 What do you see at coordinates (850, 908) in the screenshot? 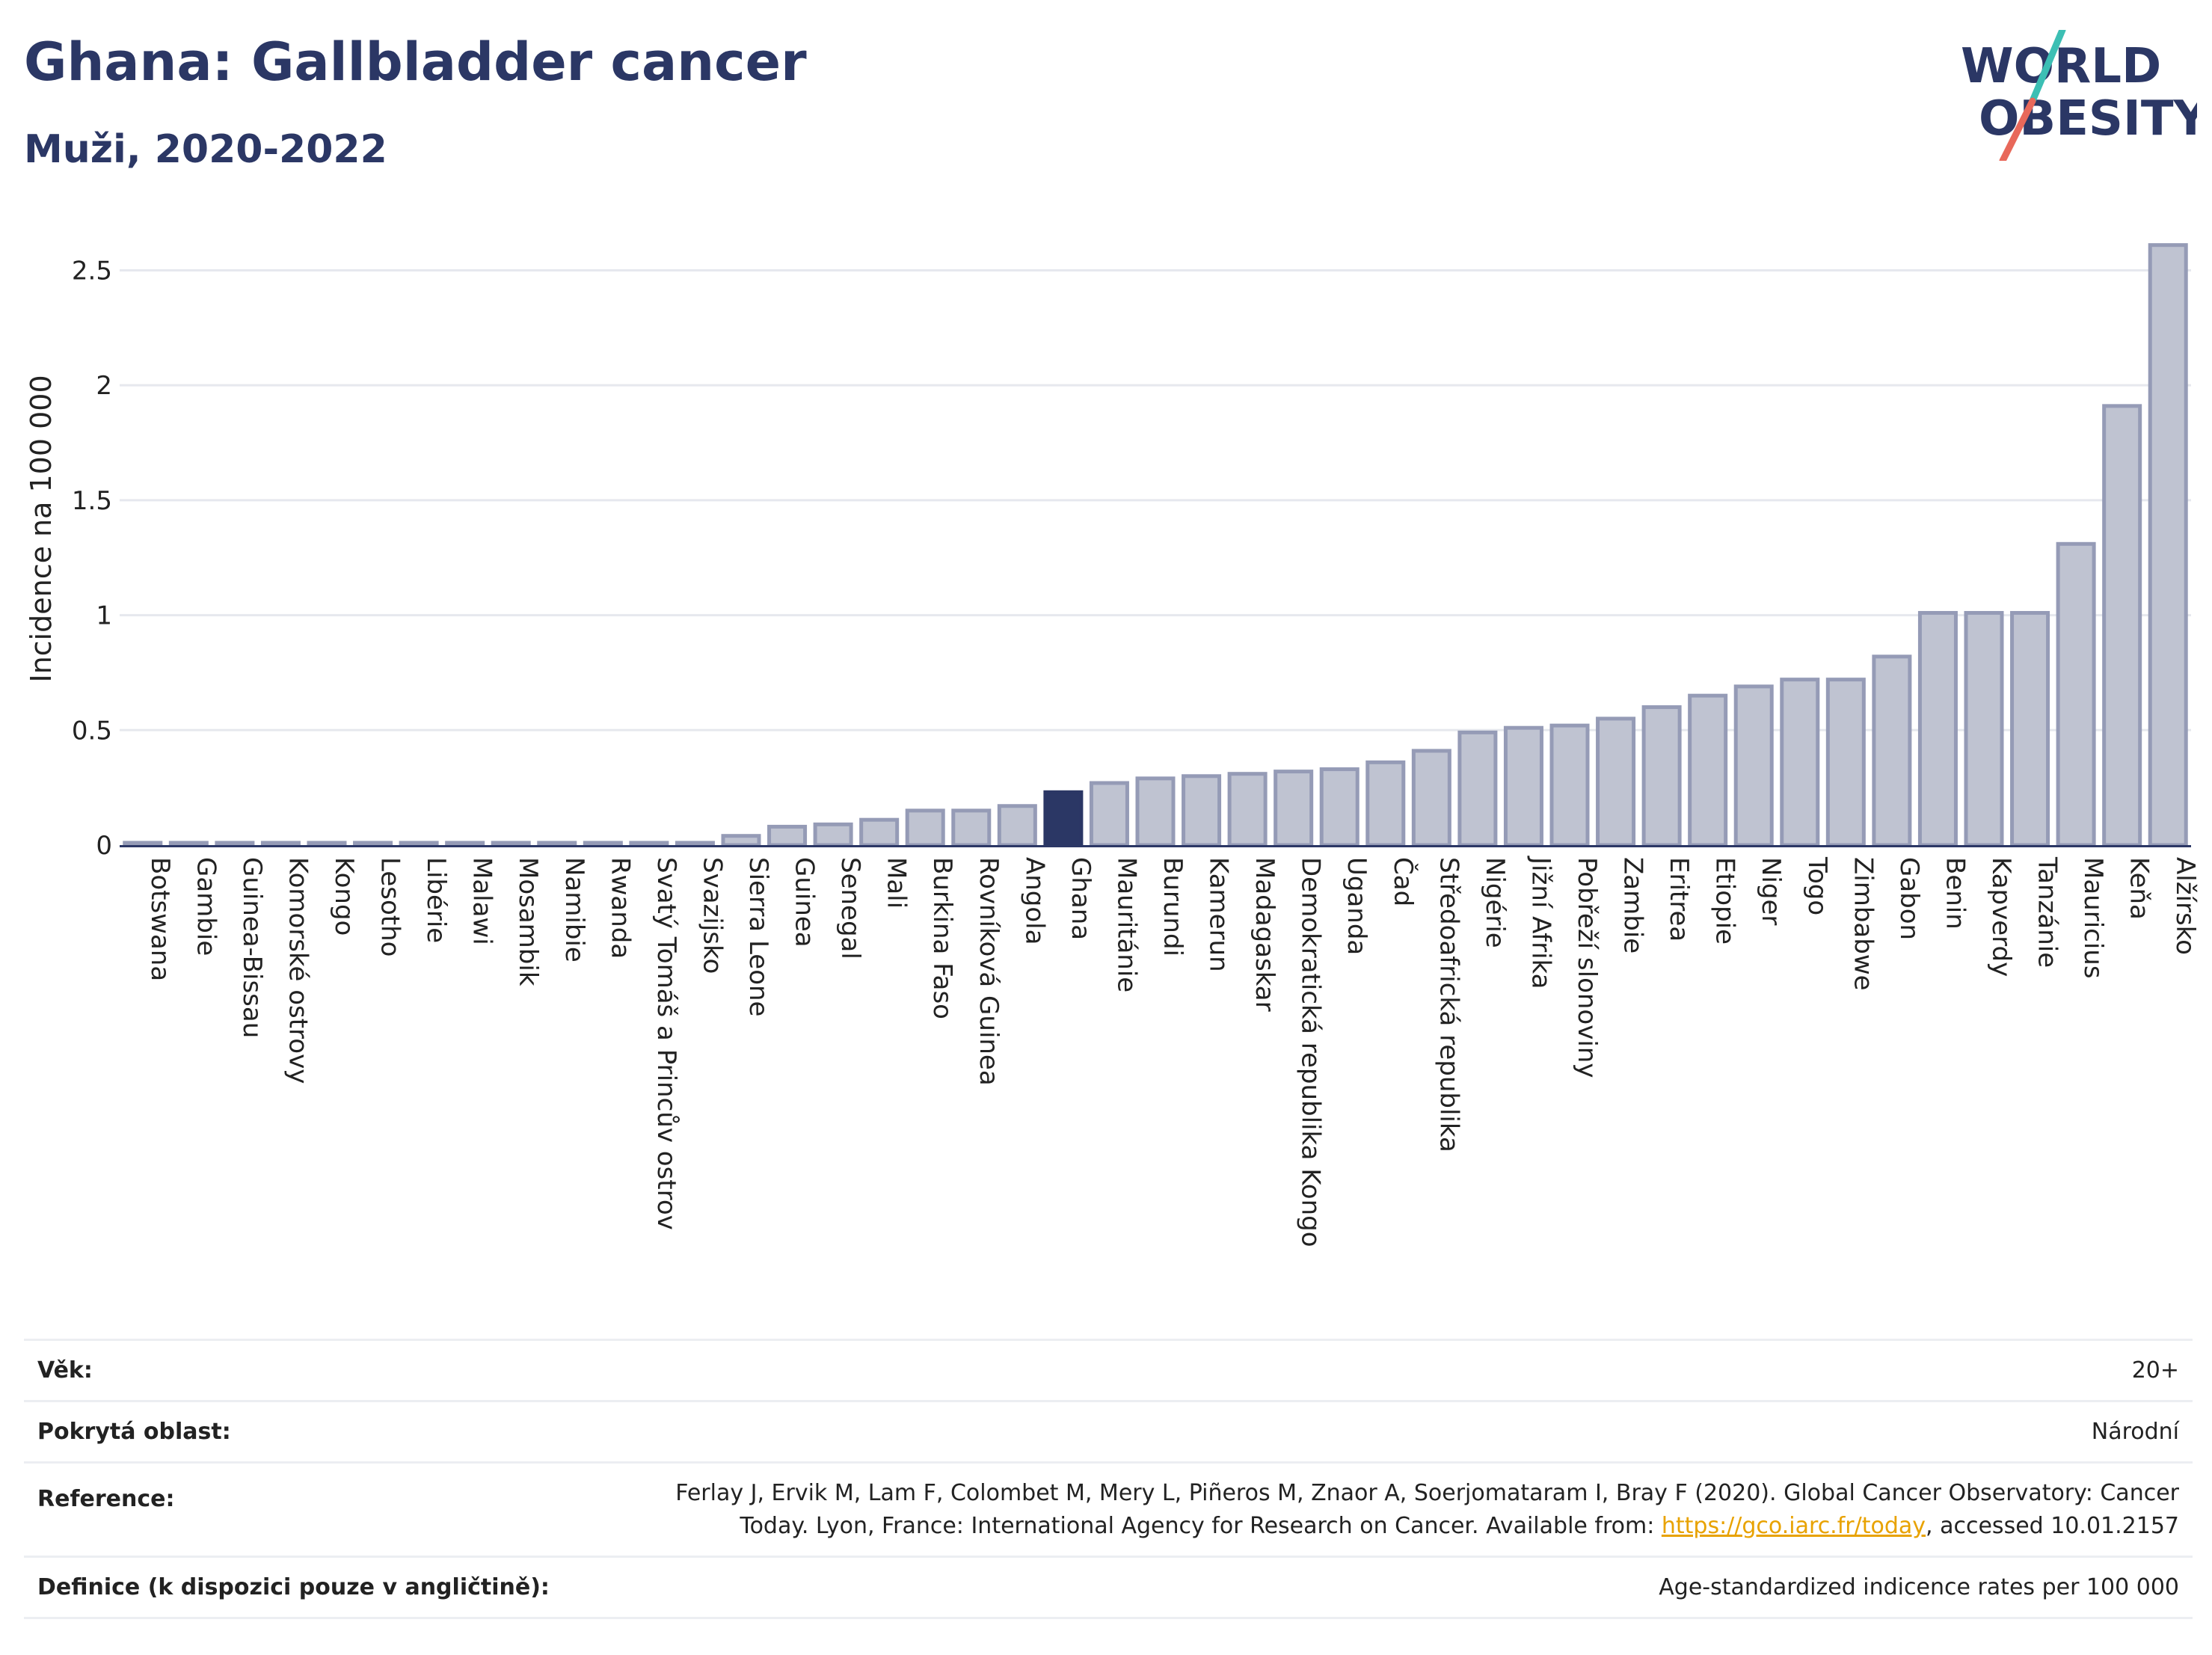
I see `x-tick-label: Senegal` at bounding box center [850, 908].